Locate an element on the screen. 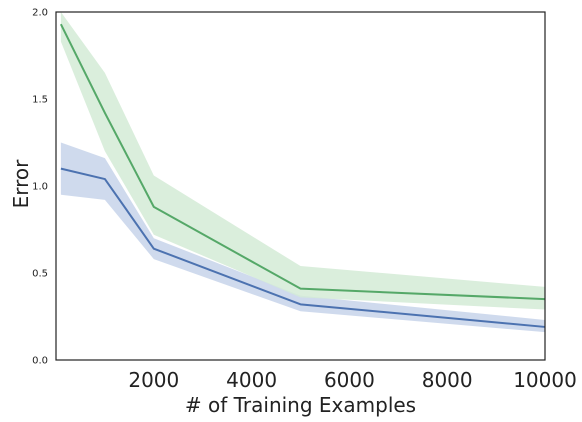 The image size is (582, 422). x-tick-label: 2000 is located at coordinates (153, 380).